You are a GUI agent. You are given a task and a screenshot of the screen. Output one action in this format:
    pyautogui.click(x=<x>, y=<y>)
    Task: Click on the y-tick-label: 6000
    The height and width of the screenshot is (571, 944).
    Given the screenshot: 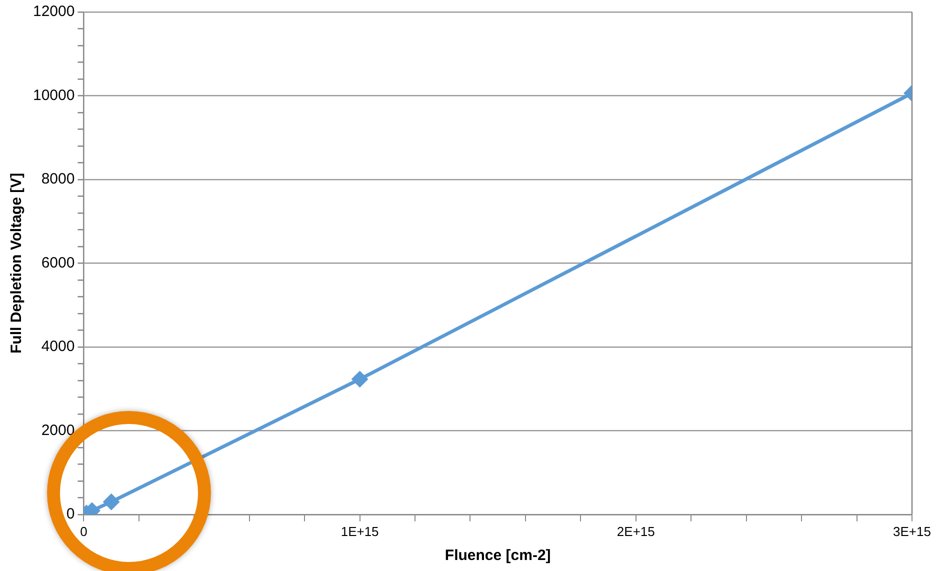 What is the action you would take?
    pyautogui.click(x=58, y=263)
    